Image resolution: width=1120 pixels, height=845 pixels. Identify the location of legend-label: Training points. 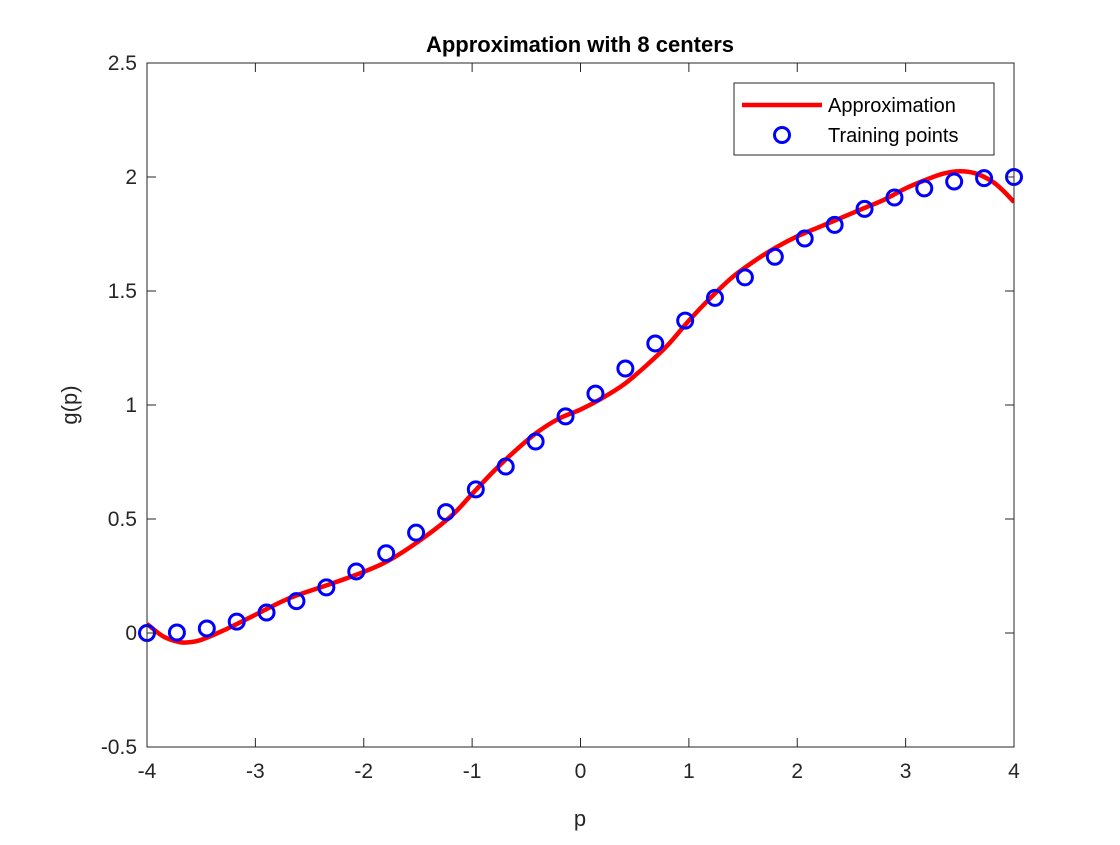
(893, 136).